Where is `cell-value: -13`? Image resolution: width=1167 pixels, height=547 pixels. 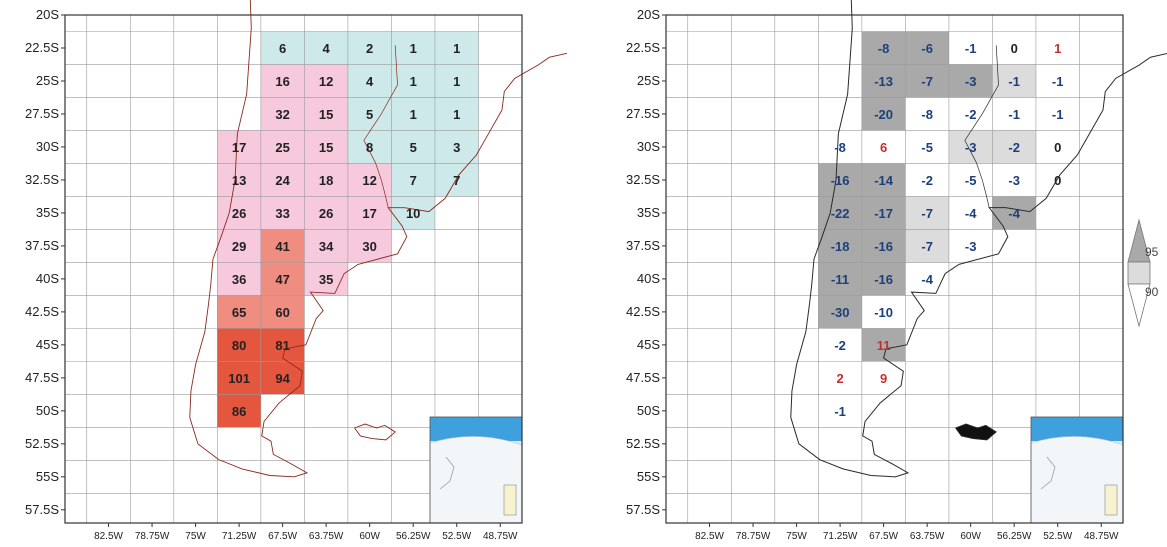 cell-value: -13 is located at coordinates (883, 81).